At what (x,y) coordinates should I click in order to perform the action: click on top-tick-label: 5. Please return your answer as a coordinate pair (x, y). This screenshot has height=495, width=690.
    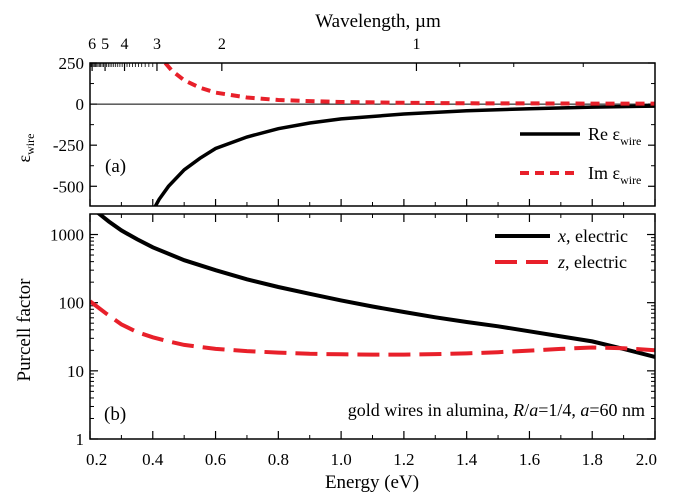
    Looking at the image, I should click on (105, 44).